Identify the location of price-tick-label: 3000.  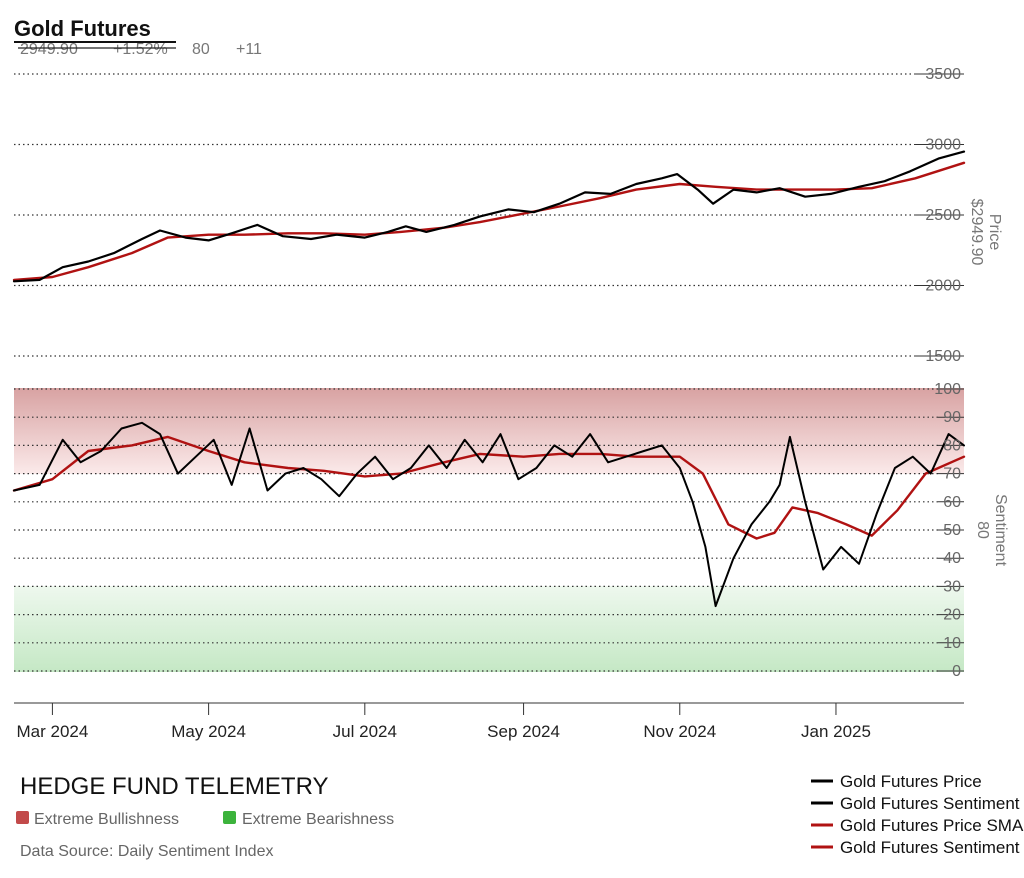
(943, 145).